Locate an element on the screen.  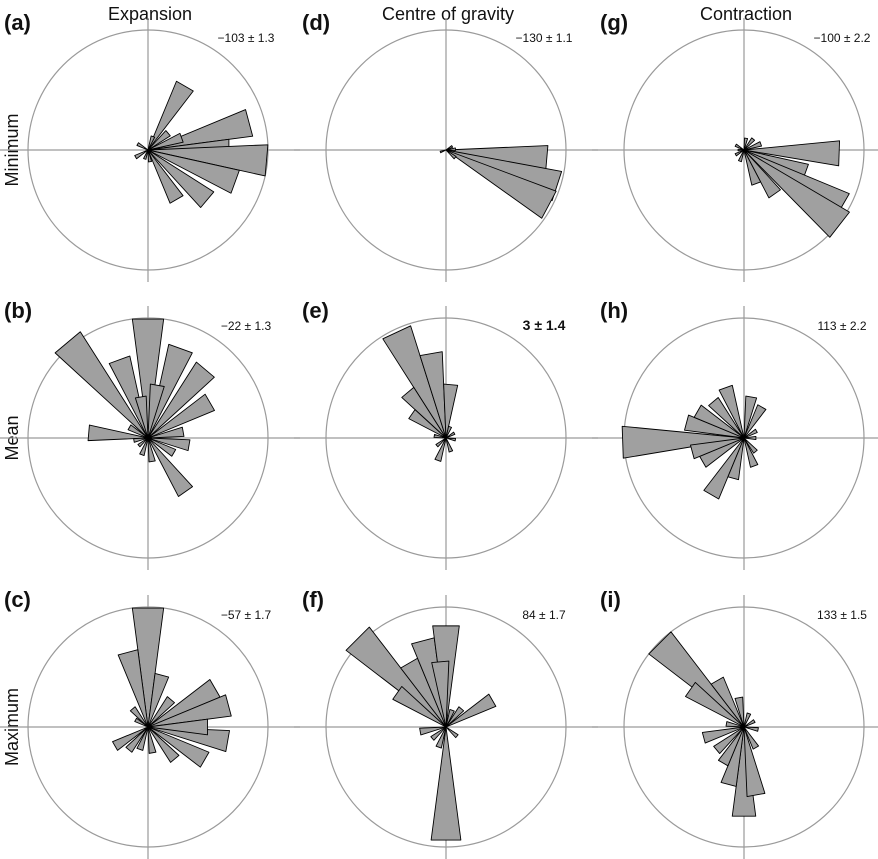
column-title-3: Contraction is located at coordinates (746, 14).